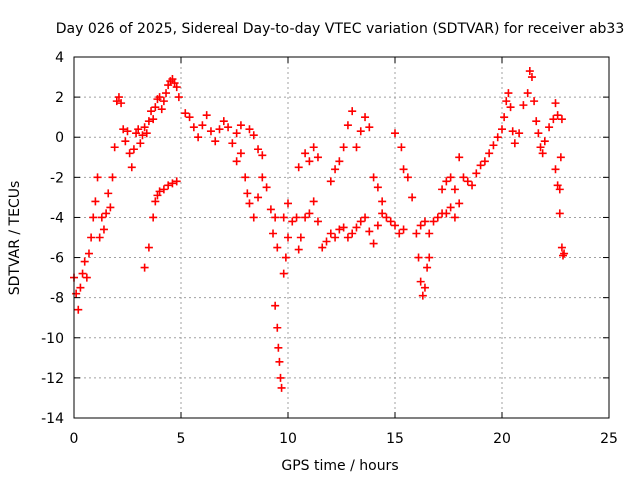 This screenshot has width=640, height=480. What do you see at coordinates (59, 58) in the screenshot?
I see `y-tick-label: 4` at bounding box center [59, 58].